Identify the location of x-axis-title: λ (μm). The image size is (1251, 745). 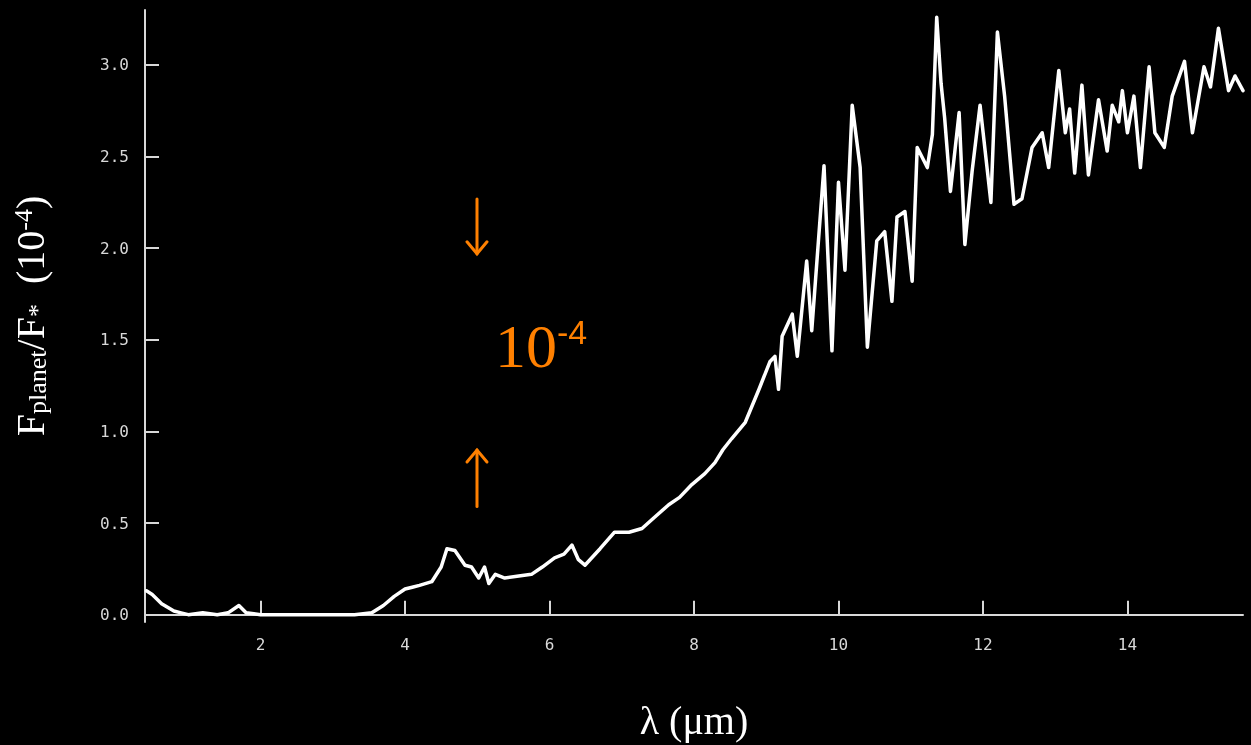
(694, 720).